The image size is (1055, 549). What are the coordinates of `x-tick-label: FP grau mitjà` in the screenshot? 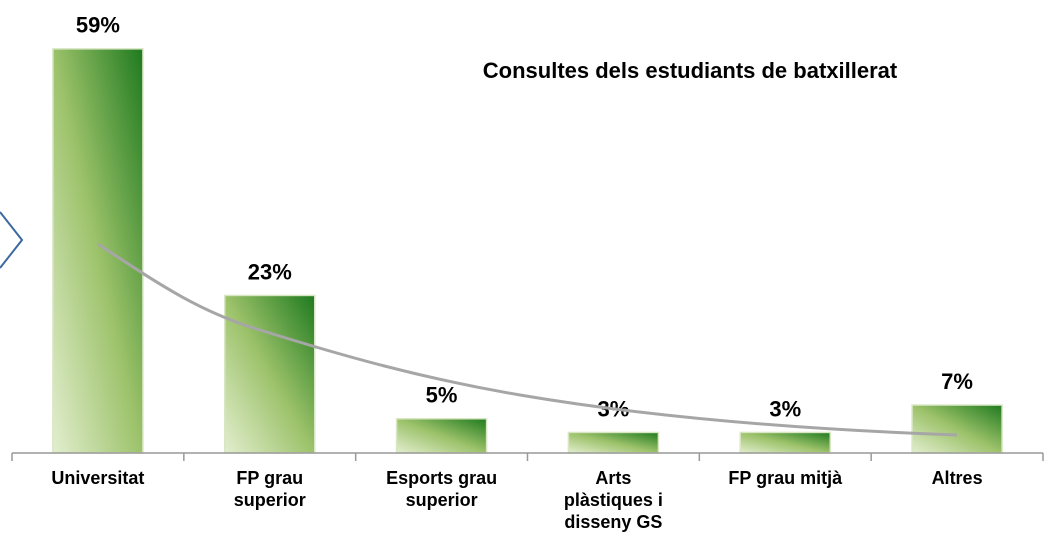 It's located at (785, 478).